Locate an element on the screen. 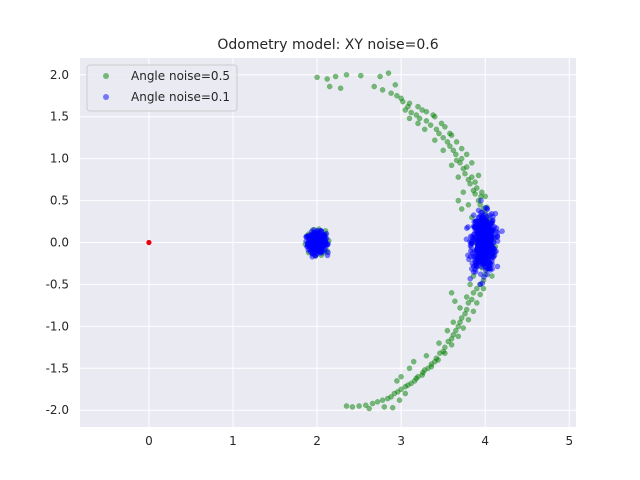  y-tick-label: -2.0 is located at coordinates (57, 410).